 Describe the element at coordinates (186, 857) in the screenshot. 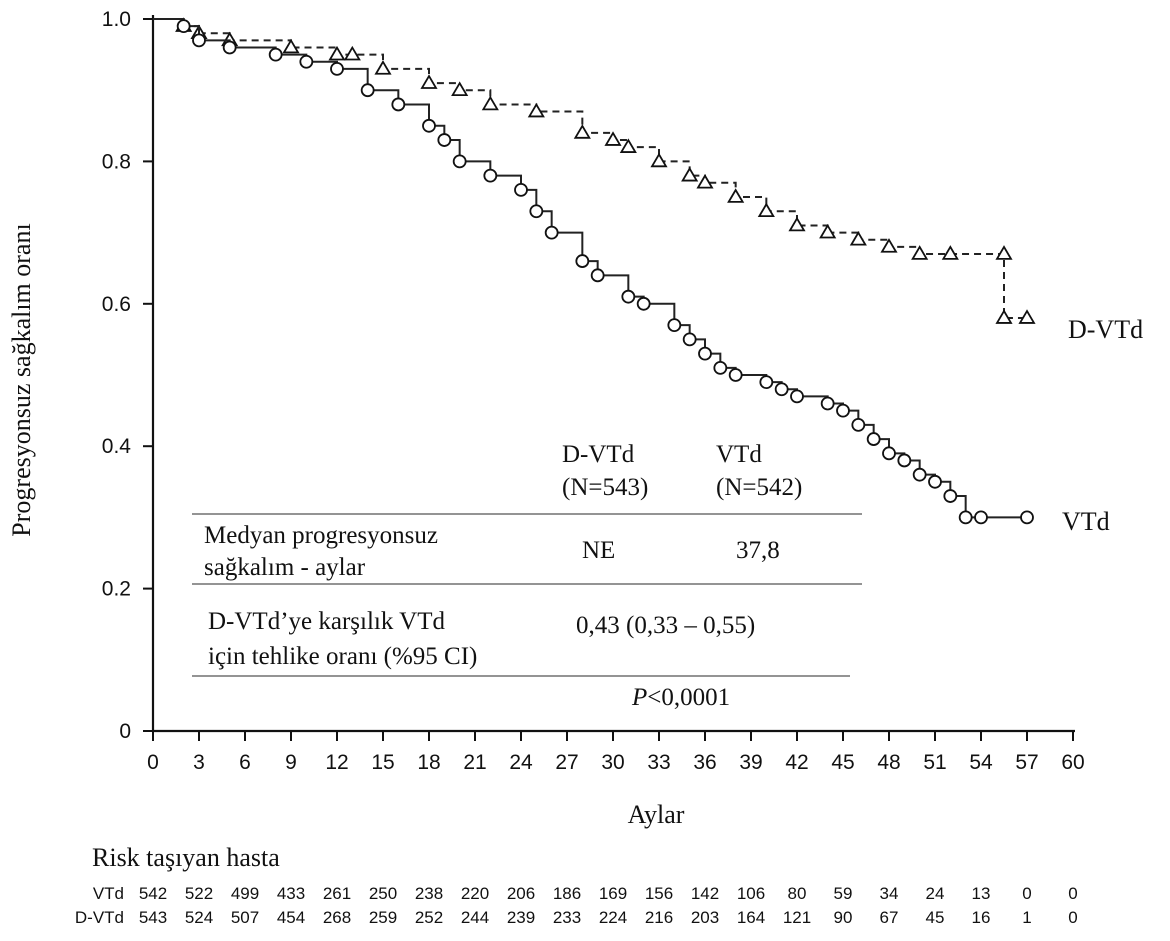

I see `risk-table-title: Risk taşıyan hasta` at that location.